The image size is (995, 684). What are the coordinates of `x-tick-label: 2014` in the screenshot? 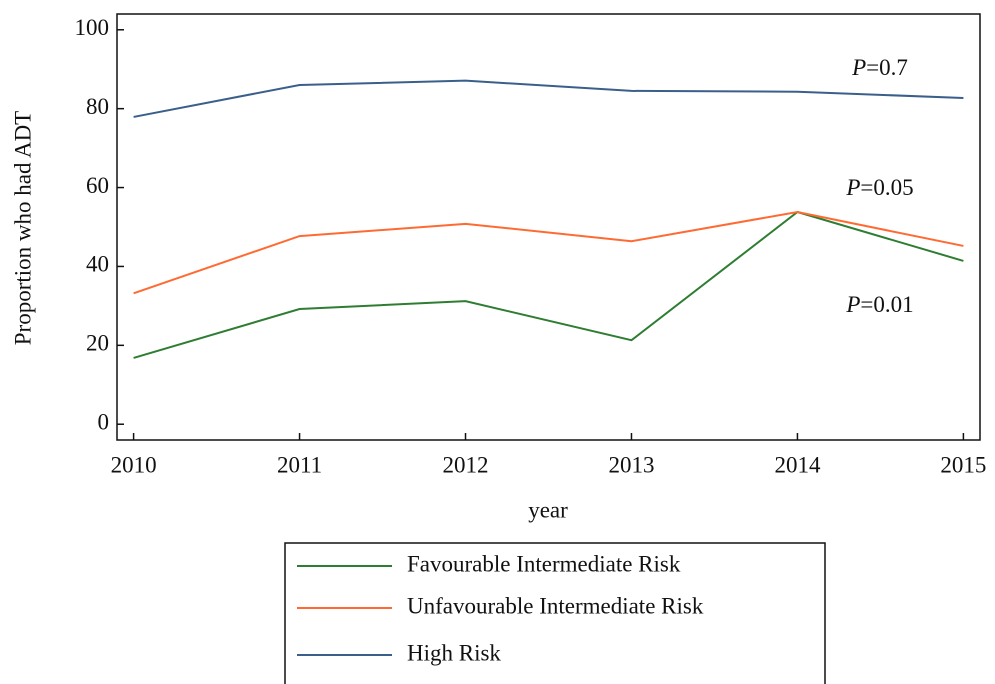 It's located at (797, 464).